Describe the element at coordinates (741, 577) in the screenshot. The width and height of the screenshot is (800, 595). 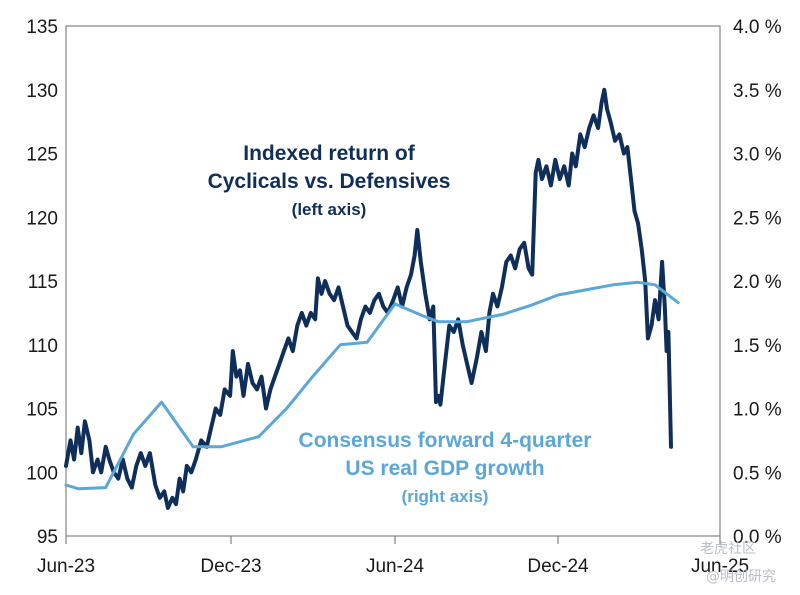
I see `watermark-line2: @明创研究` at that location.